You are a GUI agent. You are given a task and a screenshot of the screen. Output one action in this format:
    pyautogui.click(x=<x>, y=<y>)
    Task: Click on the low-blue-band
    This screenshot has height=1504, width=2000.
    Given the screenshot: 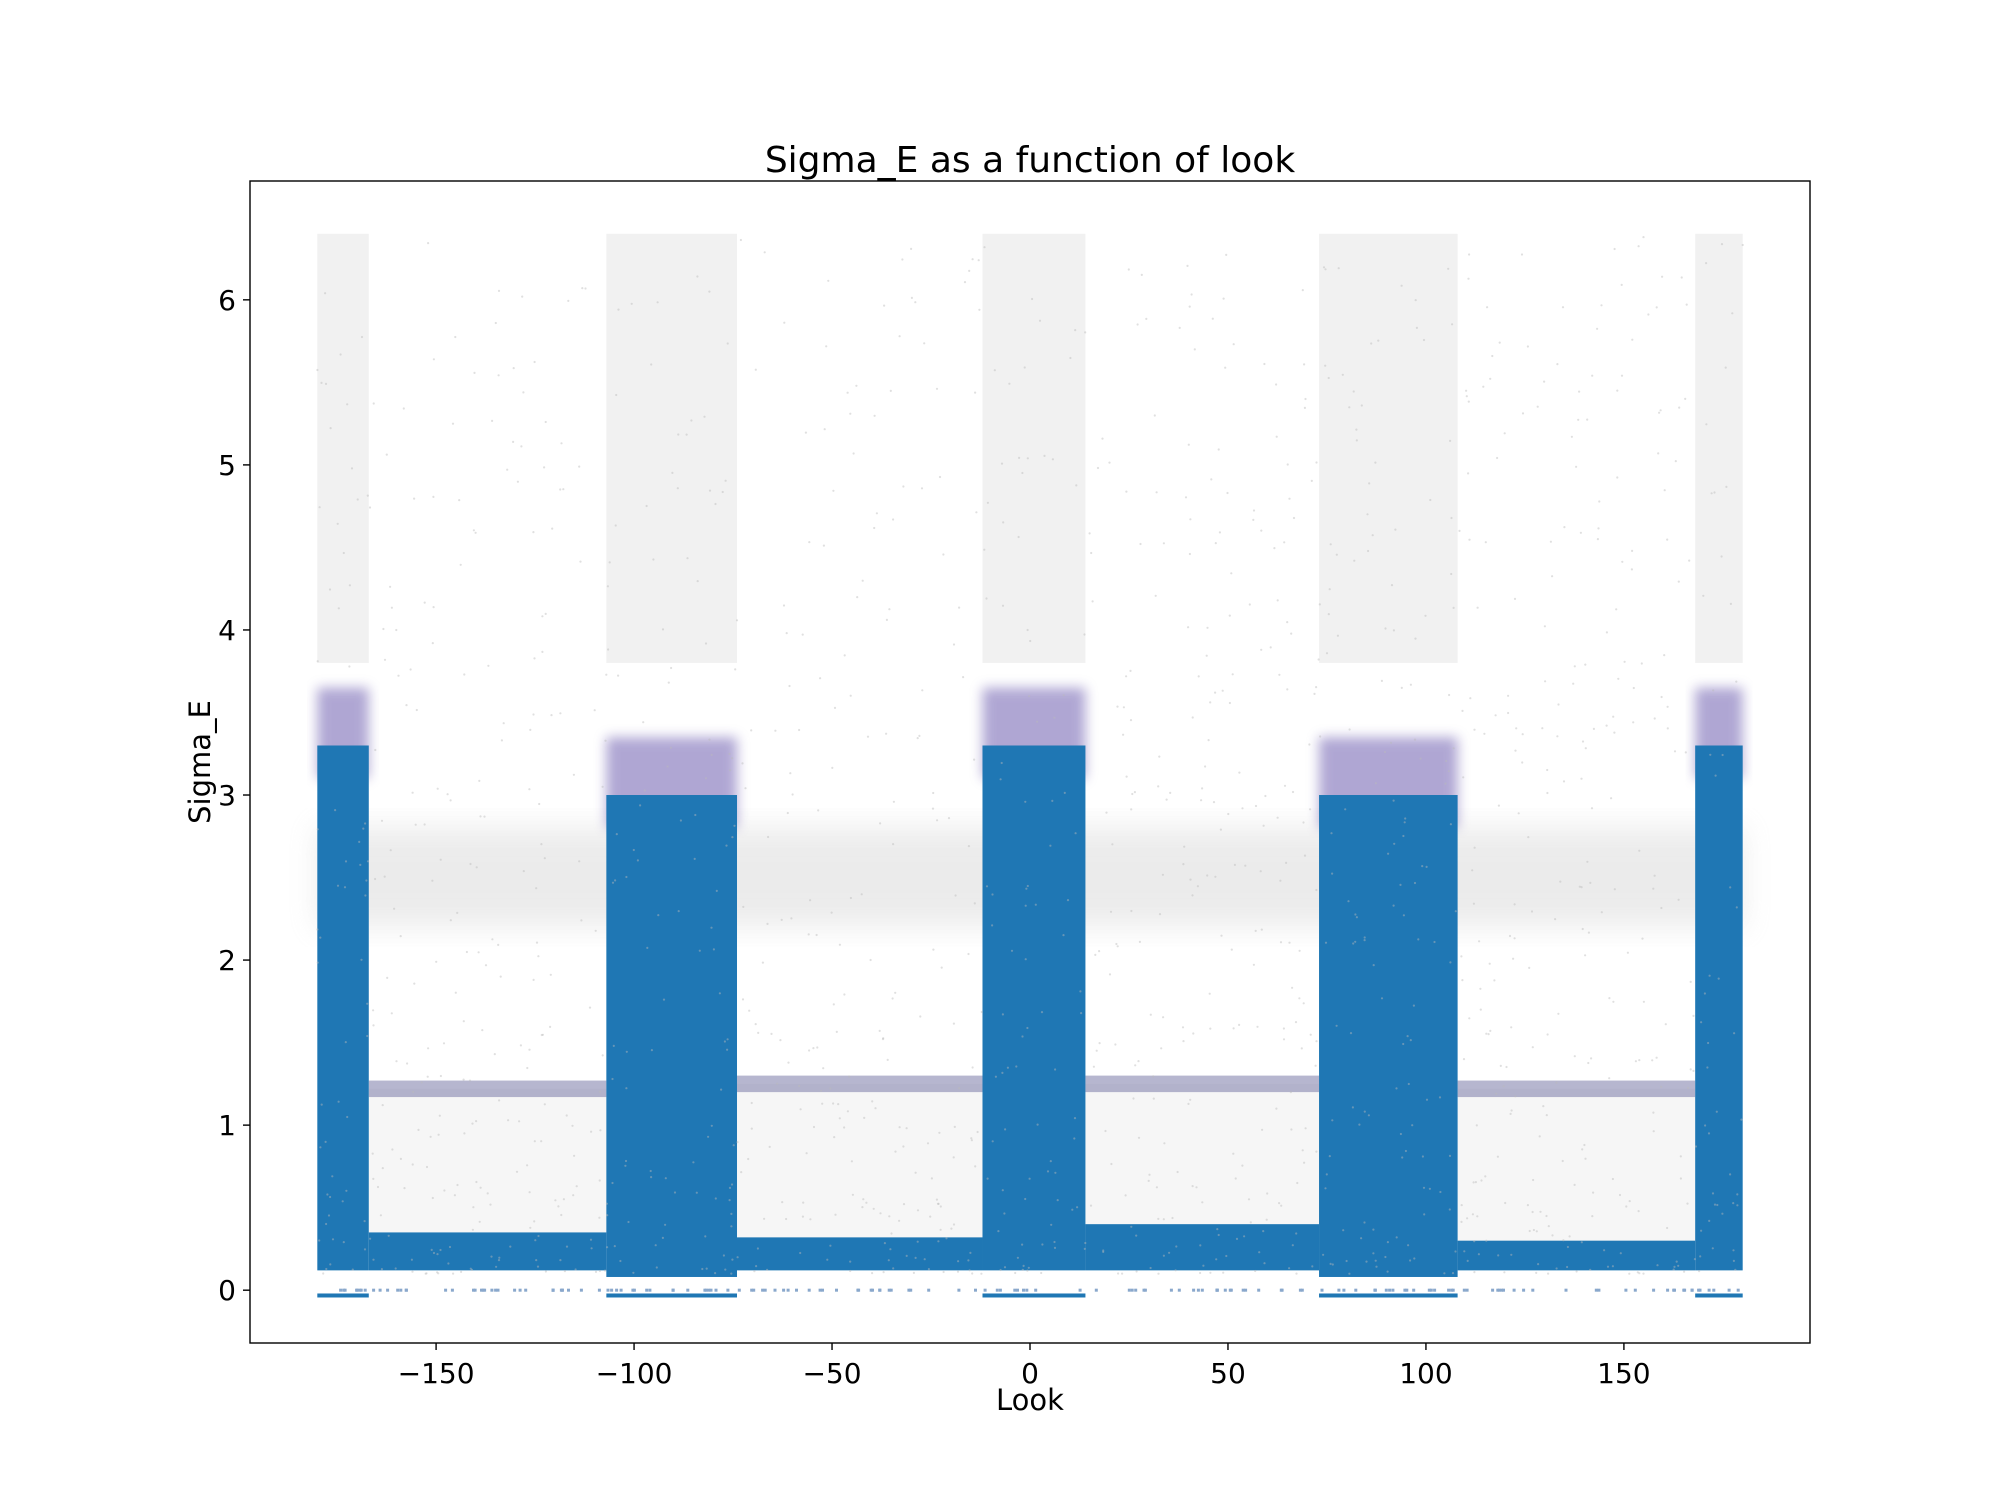 What is the action you would take?
    pyautogui.click(x=487, y=1251)
    